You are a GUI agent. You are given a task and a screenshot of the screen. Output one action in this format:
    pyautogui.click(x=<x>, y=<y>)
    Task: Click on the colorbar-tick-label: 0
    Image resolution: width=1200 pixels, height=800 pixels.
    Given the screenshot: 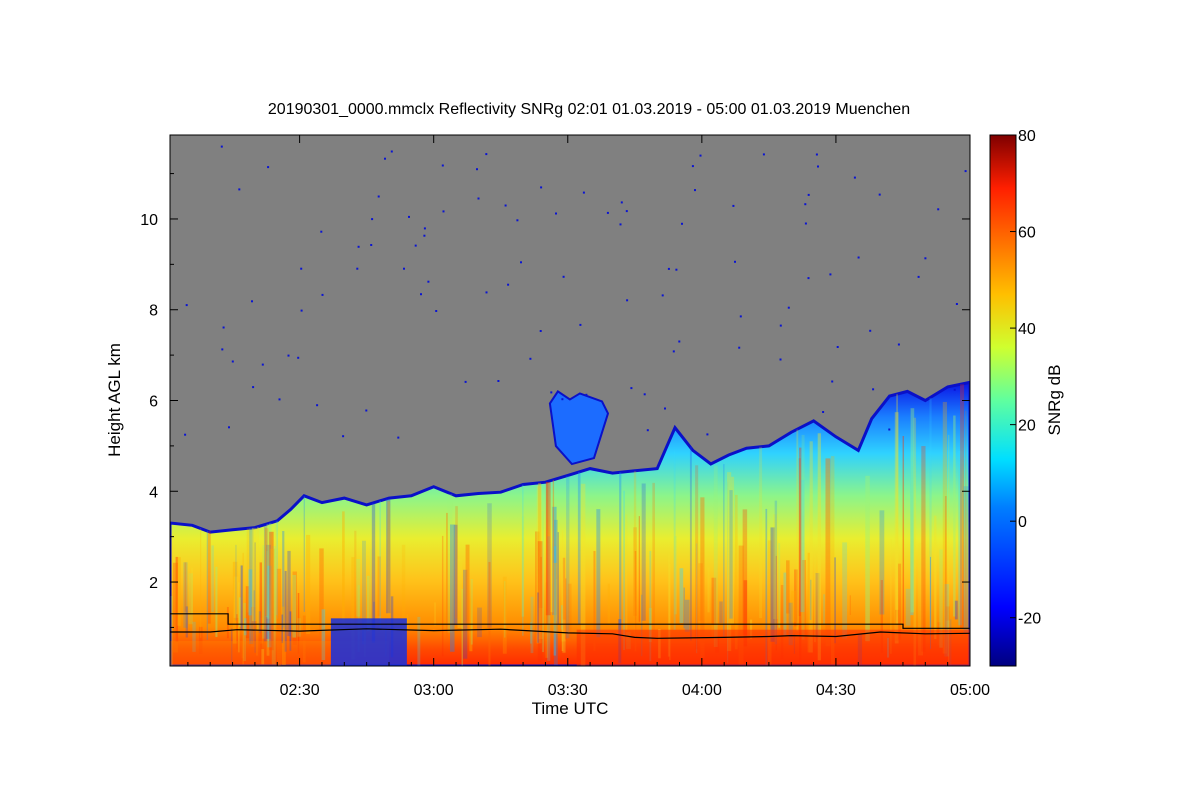 What is the action you would take?
    pyautogui.click(x=1022, y=522)
    